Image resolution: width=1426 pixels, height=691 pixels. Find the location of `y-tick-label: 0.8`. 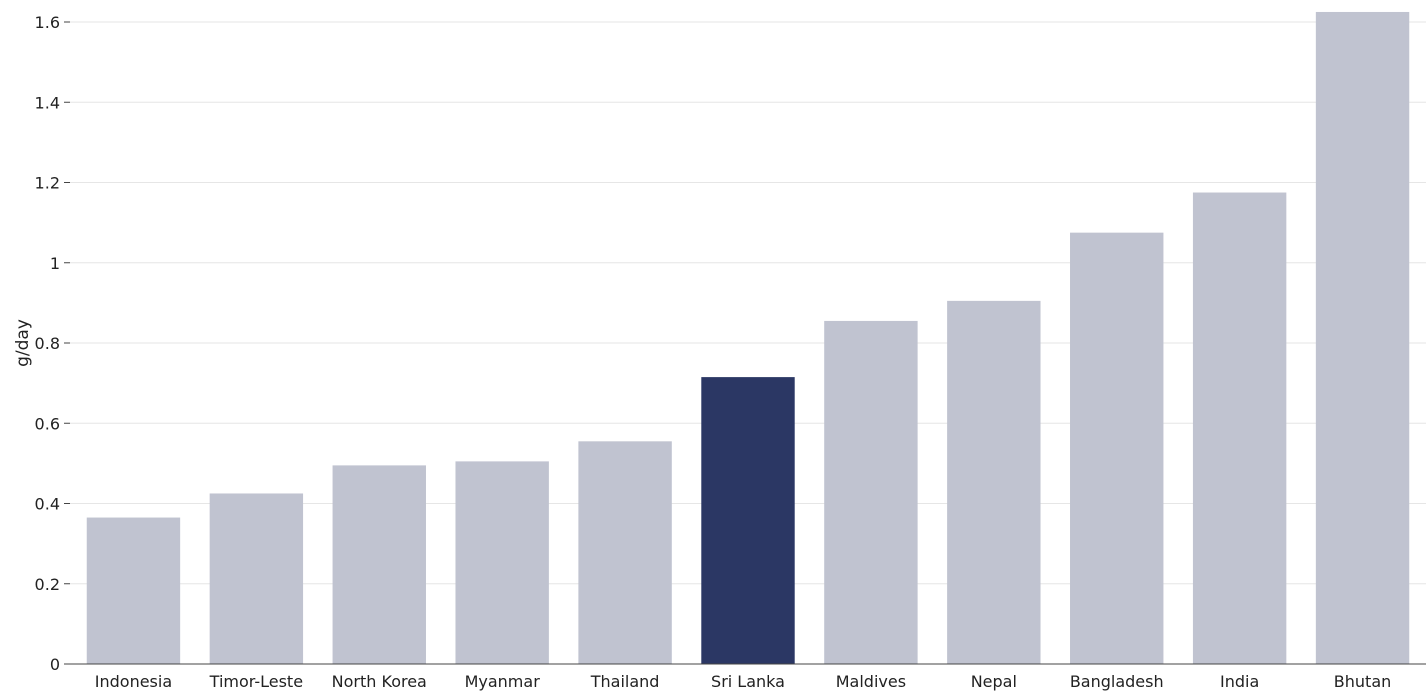

y-tick-label: 0.8 is located at coordinates (47, 343).